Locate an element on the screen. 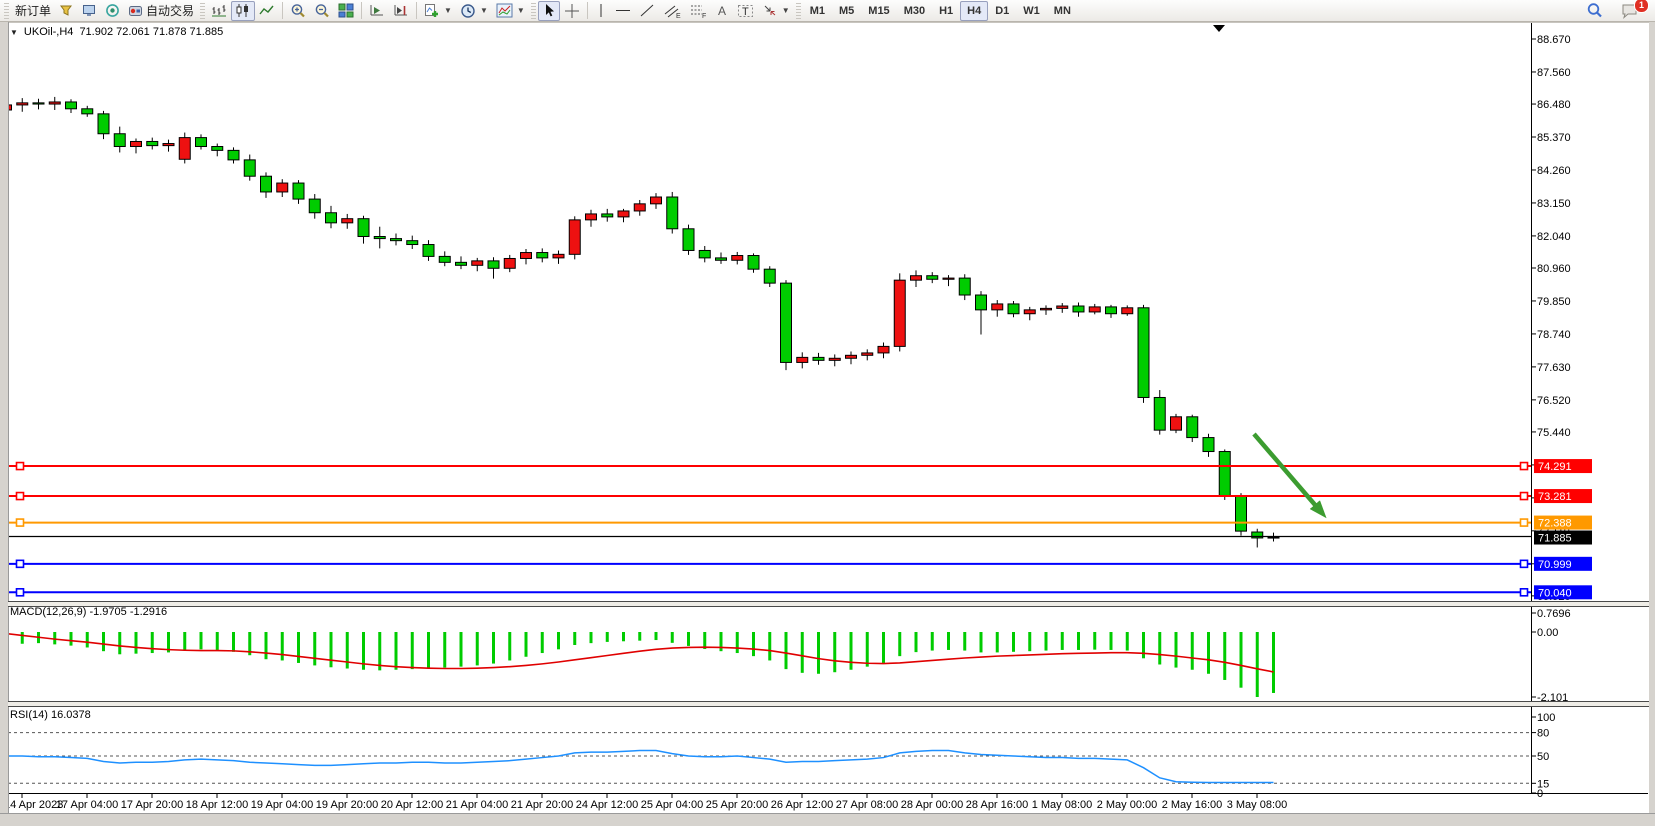  svg-text: 71.885 is located at coordinates (1555, 539).